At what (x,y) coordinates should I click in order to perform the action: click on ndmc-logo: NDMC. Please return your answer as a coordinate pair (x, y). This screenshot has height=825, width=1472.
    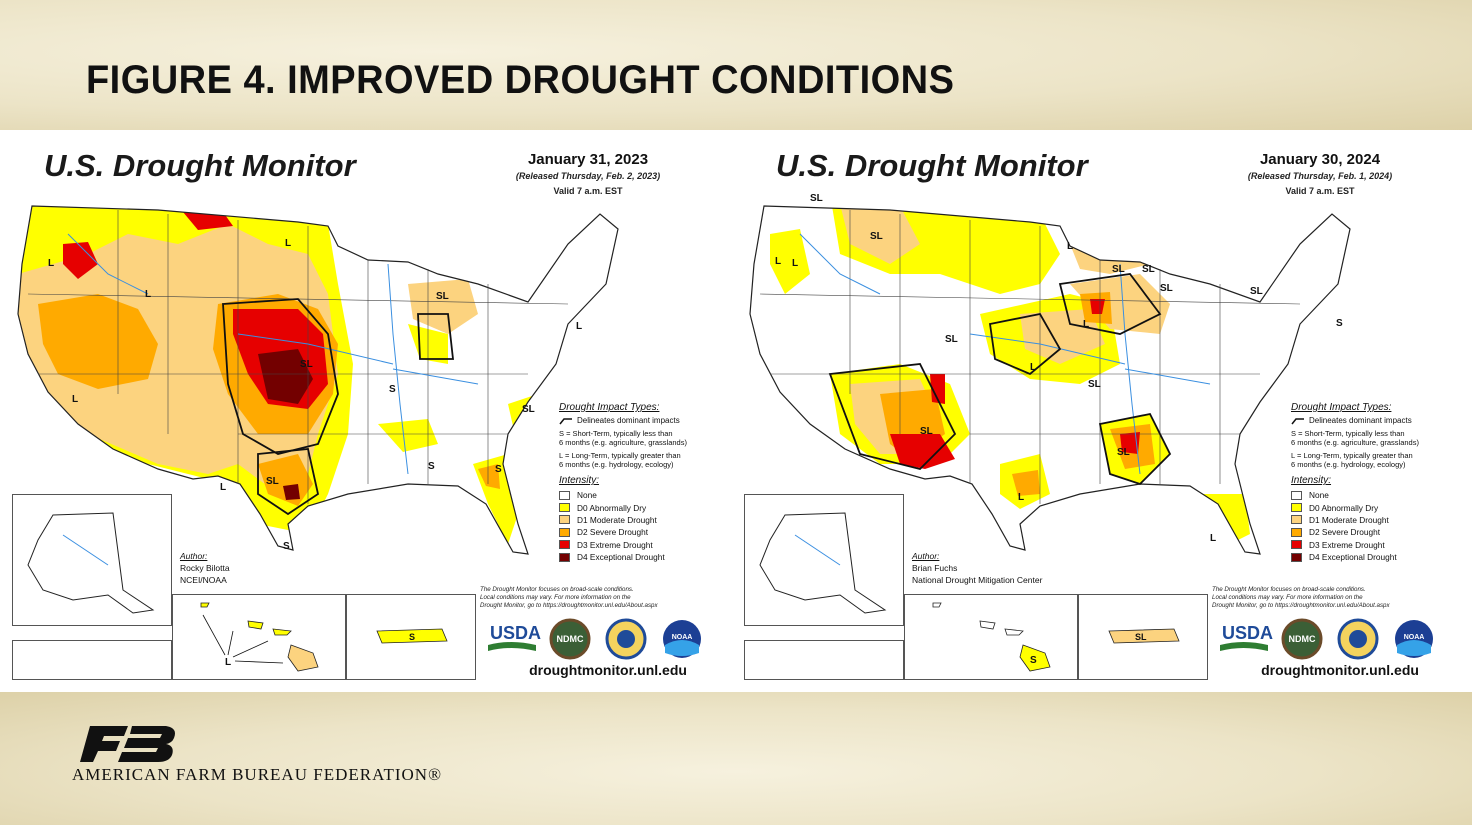
    Looking at the image, I should click on (1302, 639).